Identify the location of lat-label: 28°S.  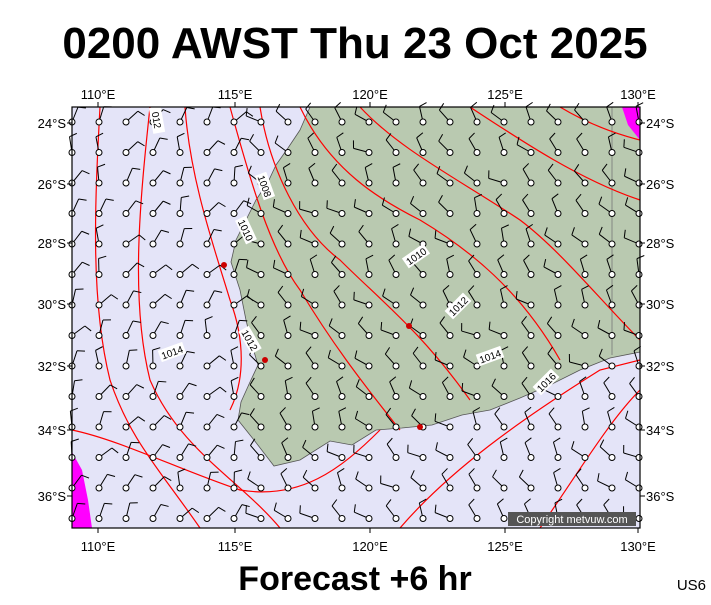
(52, 243).